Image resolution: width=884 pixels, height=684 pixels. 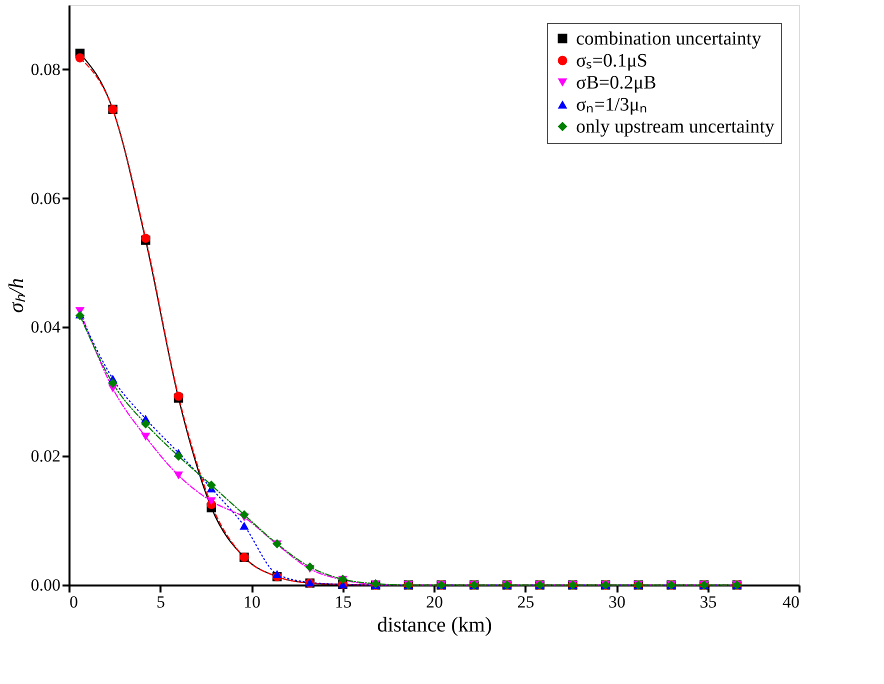 What do you see at coordinates (160, 602) in the screenshot?
I see `x-tick-label: 5` at bounding box center [160, 602].